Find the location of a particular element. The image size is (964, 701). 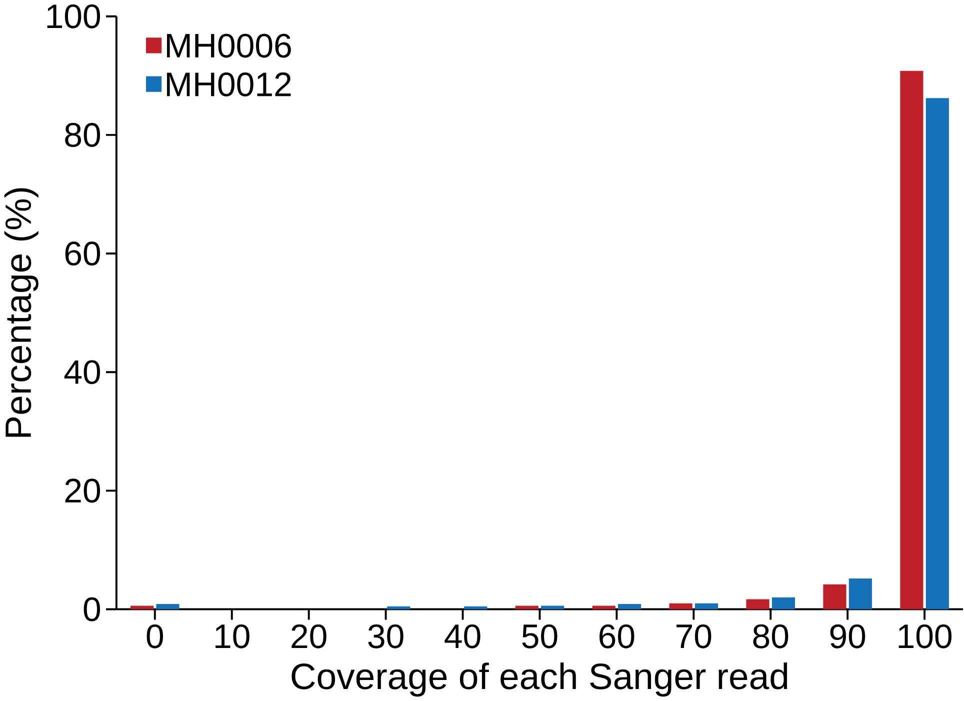

x-tick-label: 70 is located at coordinates (694, 636).